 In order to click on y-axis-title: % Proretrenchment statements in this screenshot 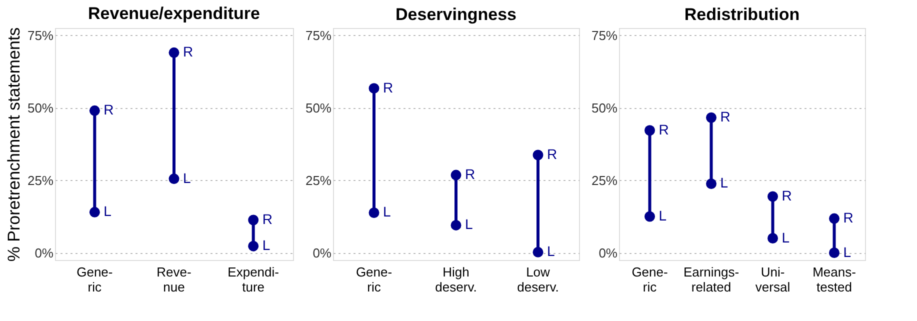, I will do `click(14, 144)`.